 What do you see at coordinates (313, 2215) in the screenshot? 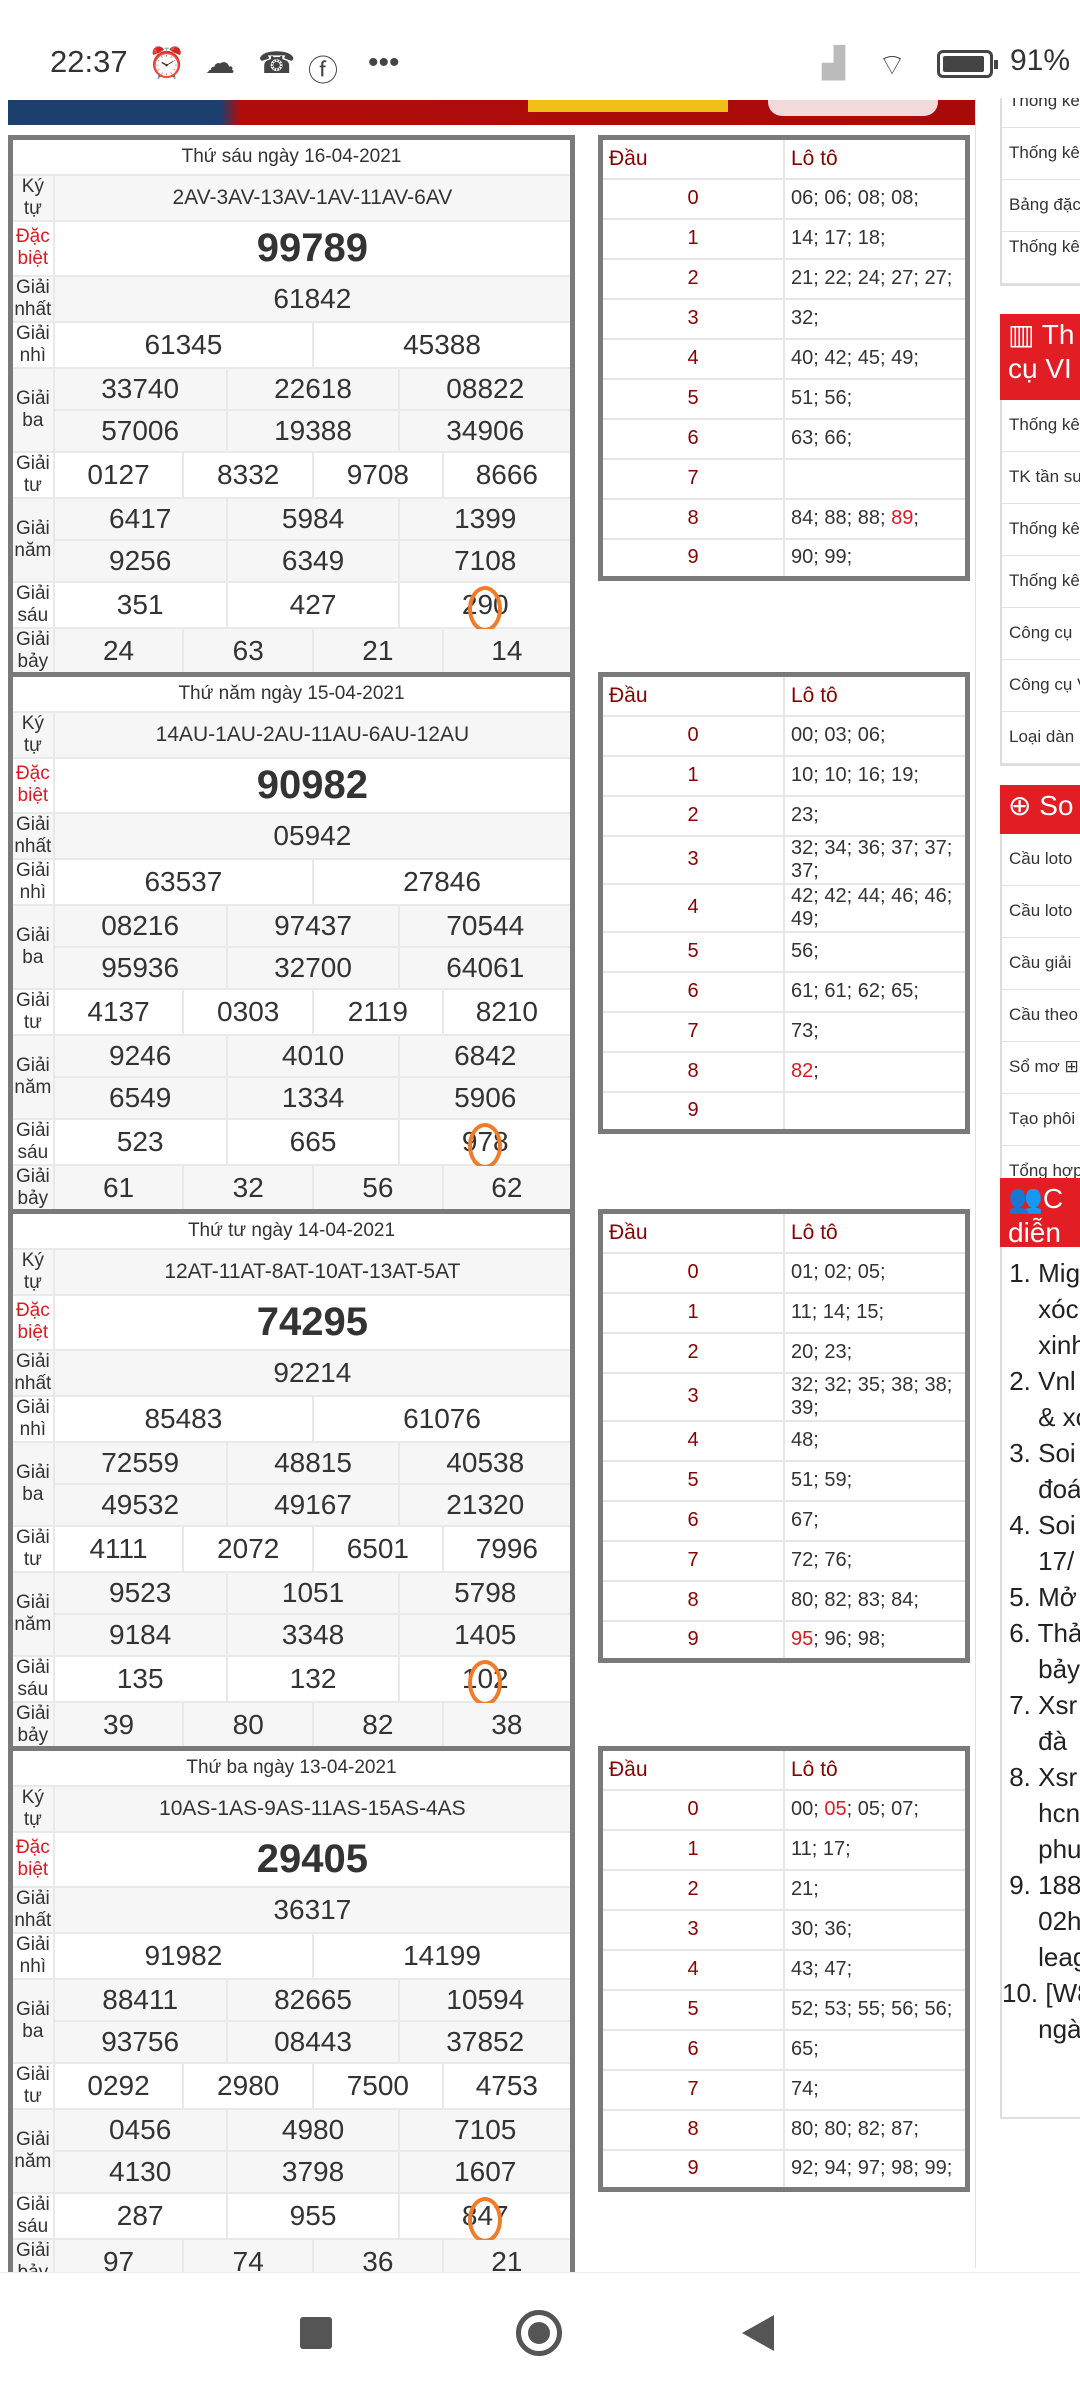
I see `sixth-prize-number: 955` at bounding box center [313, 2215].